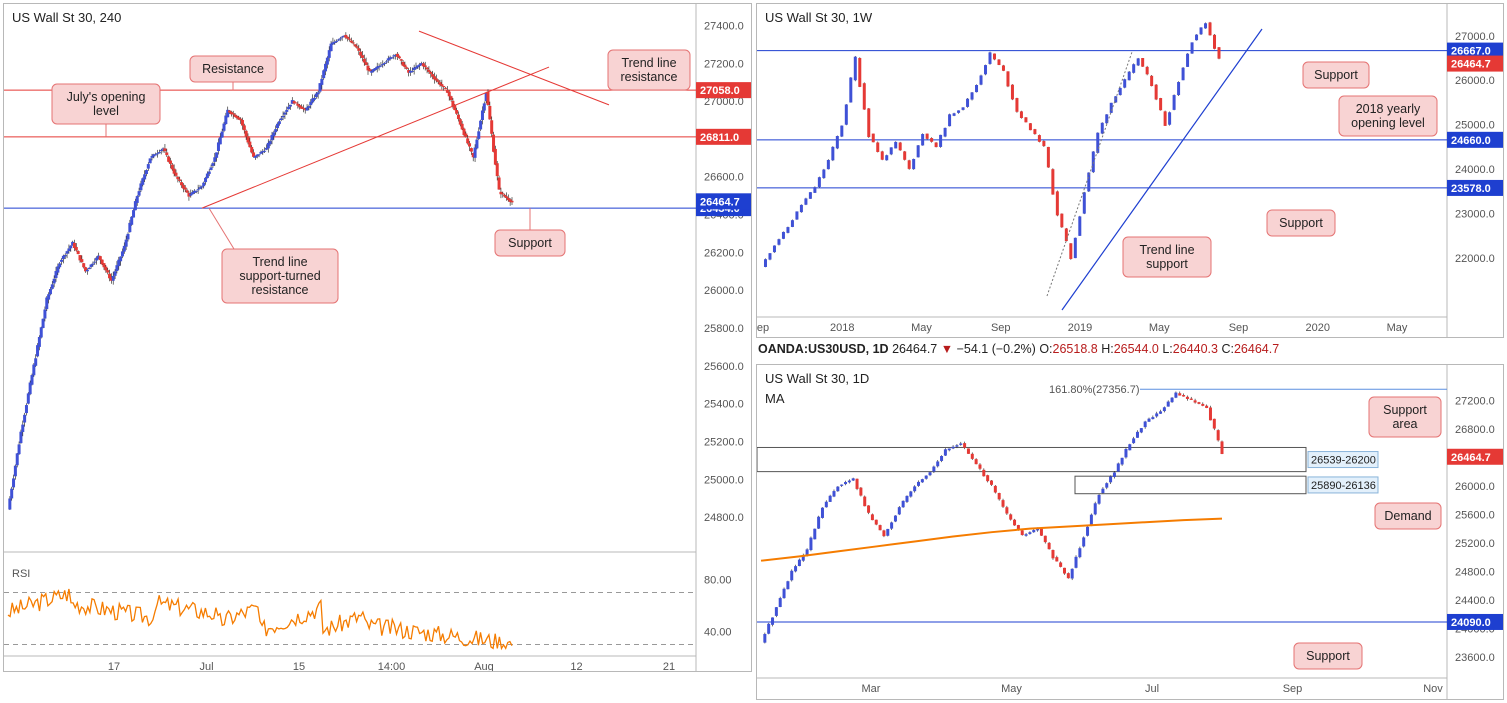 The width and height of the screenshot is (1507, 703). What do you see at coordinates (21, 574) in the screenshot?
I see `rsi-label: RSI` at bounding box center [21, 574].